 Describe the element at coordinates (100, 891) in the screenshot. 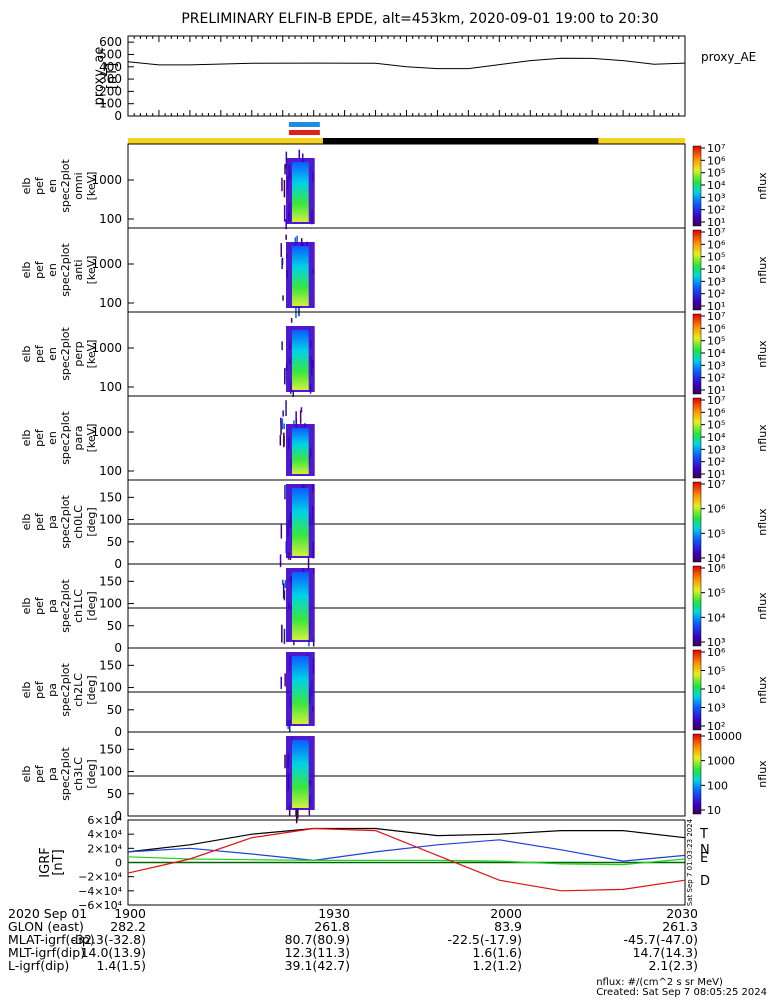

I see `igrf-ytick: −4×10⁴` at that location.